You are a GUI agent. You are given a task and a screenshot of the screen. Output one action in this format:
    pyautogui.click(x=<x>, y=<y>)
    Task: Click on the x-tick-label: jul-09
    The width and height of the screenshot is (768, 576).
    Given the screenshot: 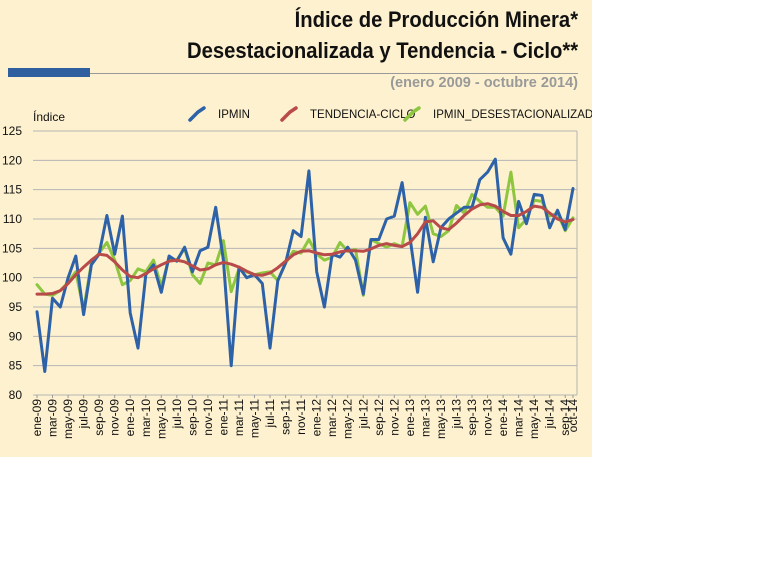 What is the action you would take?
    pyautogui.click(x=84, y=414)
    